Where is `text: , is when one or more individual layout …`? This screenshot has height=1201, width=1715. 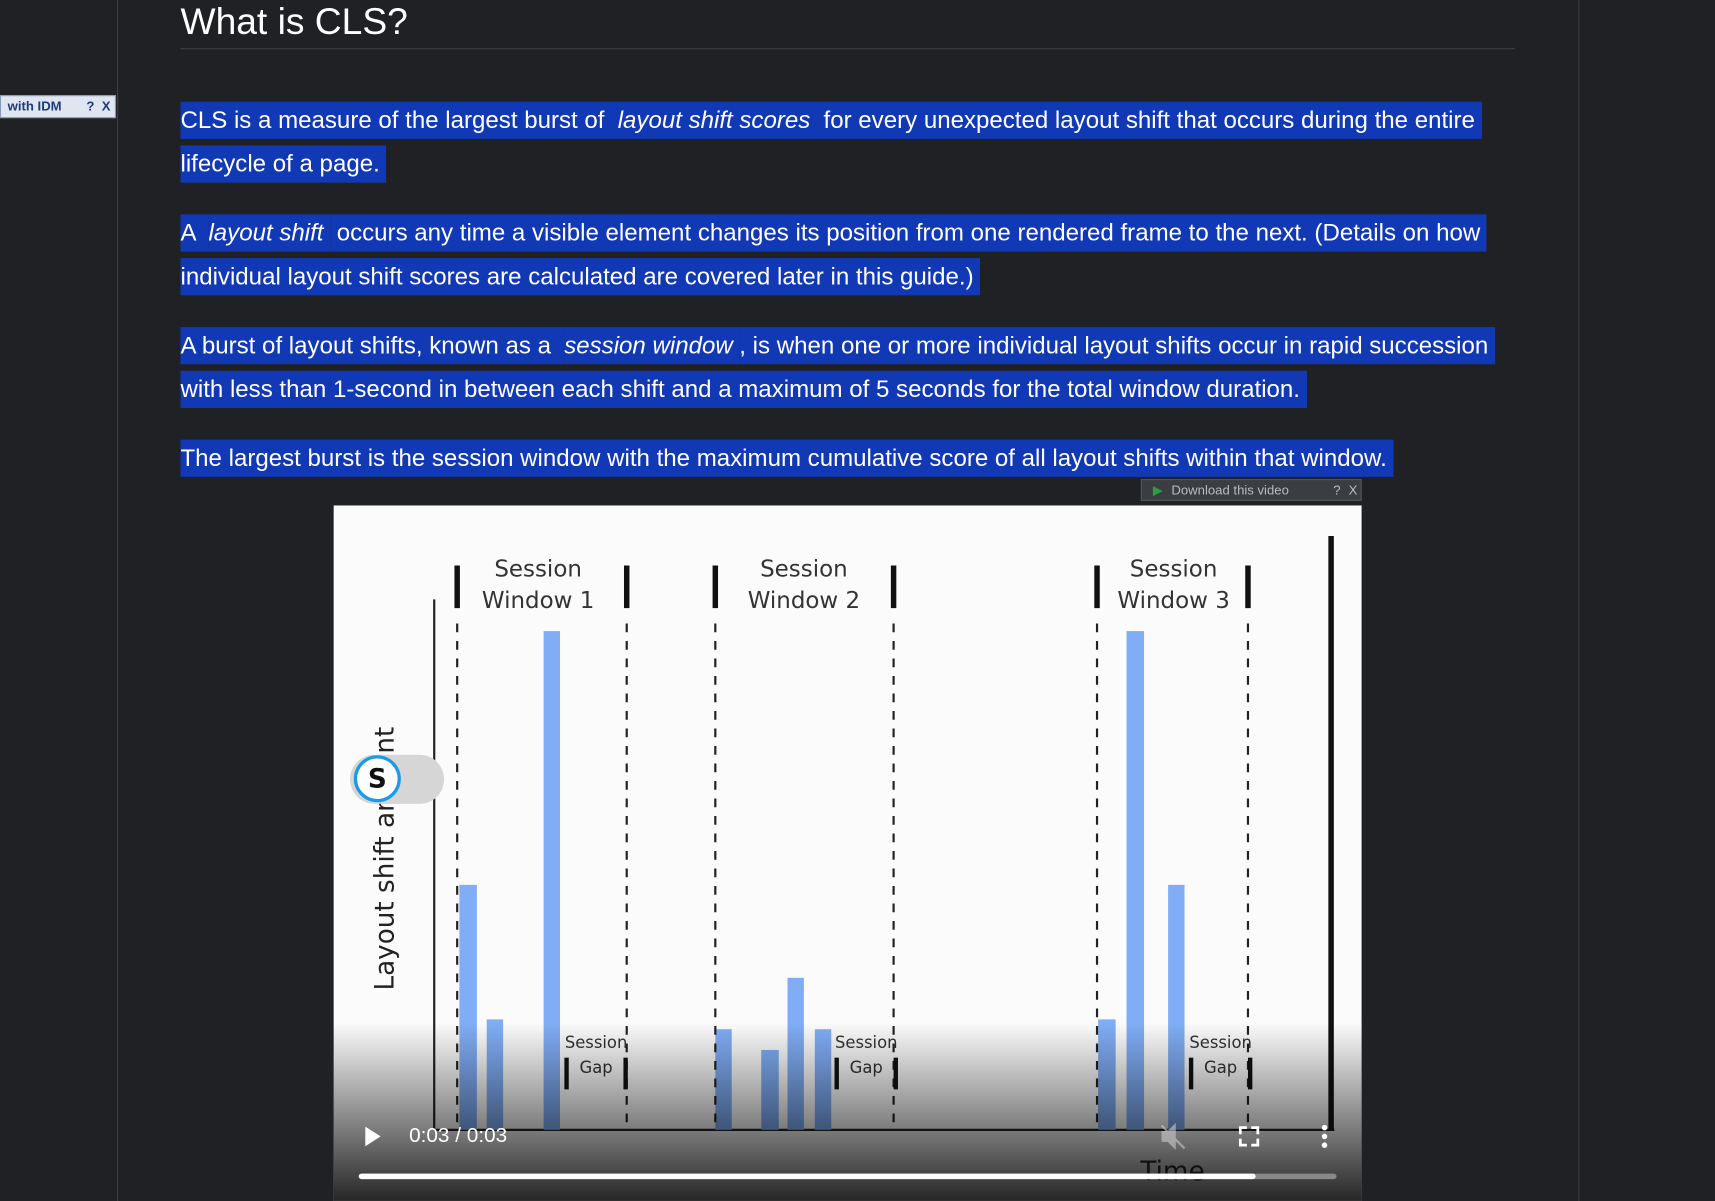 text: , is when one or more individual layout … is located at coordinates (837, 367).